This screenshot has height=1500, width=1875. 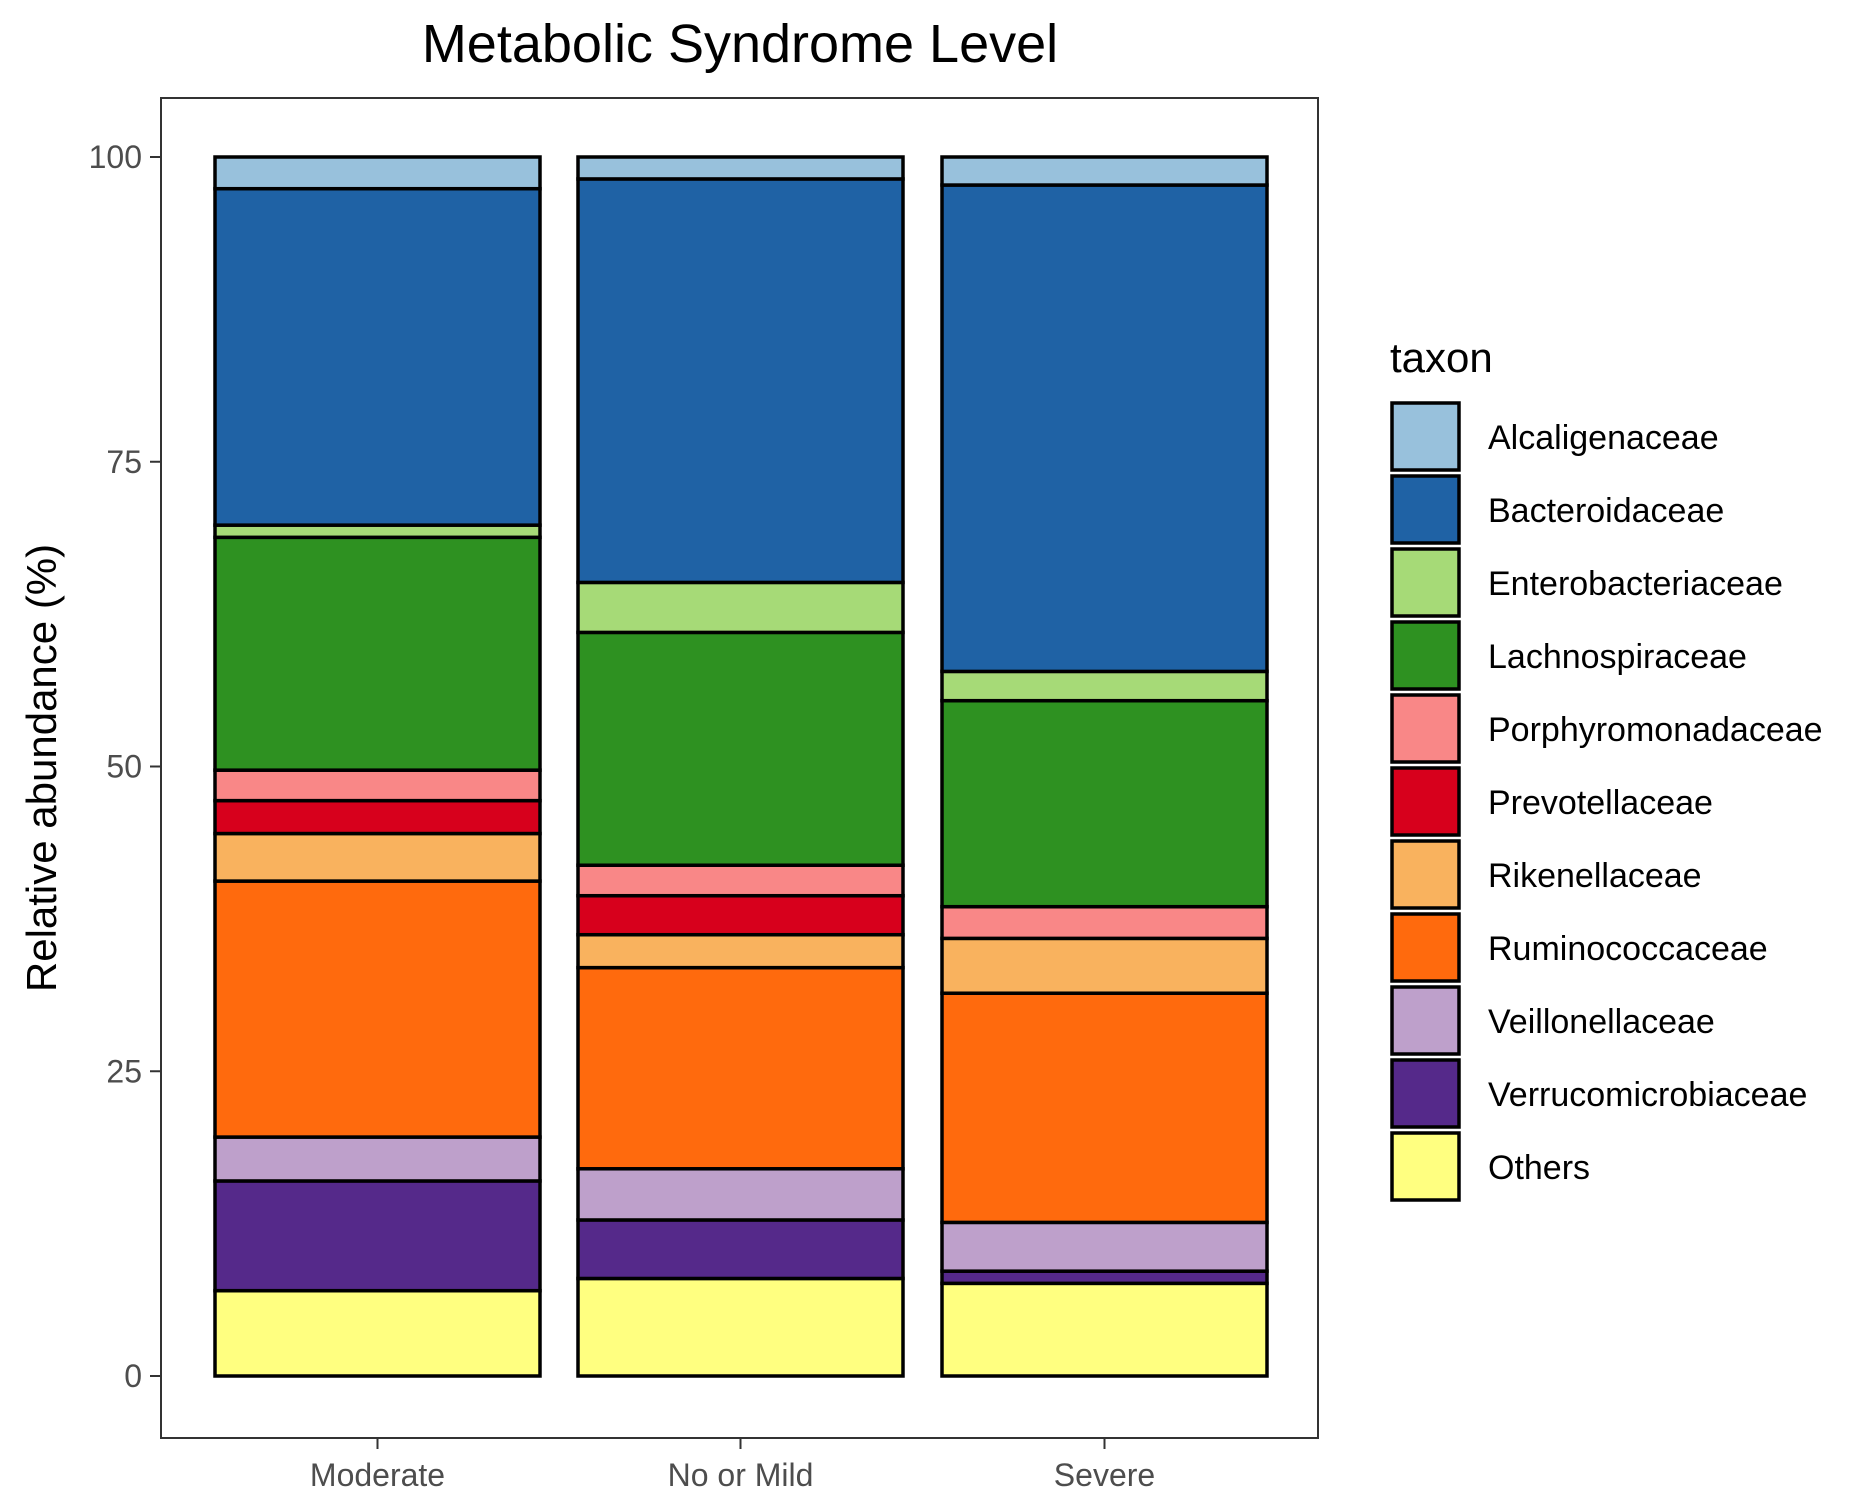 I want to click on y-tick-label: 0, so click(x=133, y=1376).